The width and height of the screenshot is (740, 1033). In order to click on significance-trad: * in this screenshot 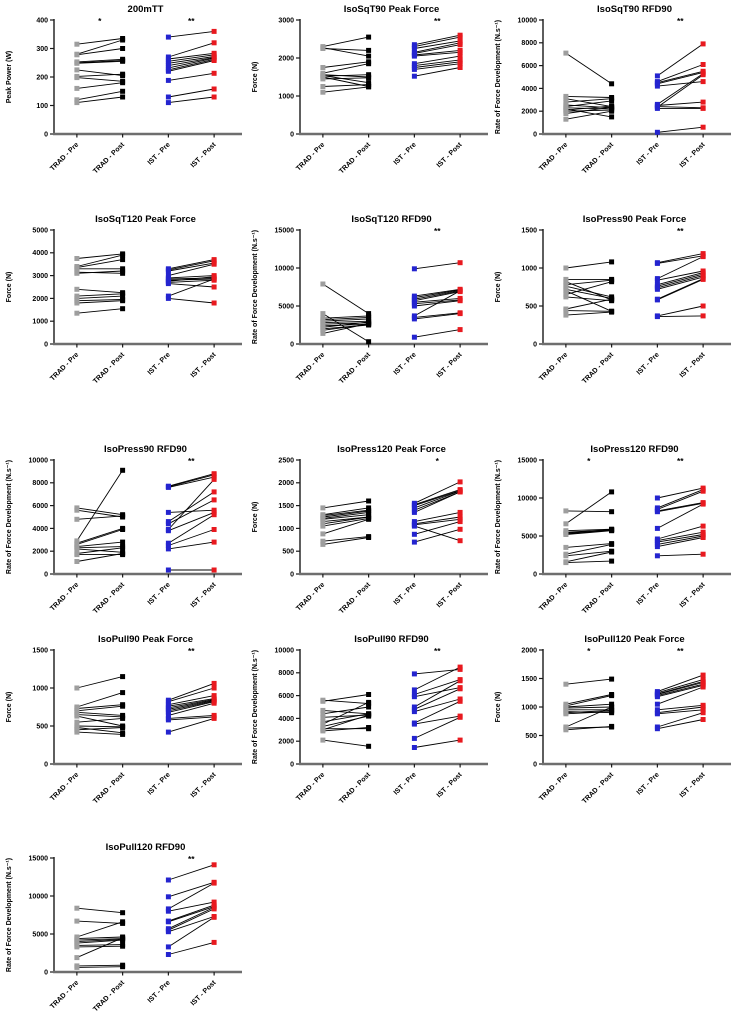, I will do `click(100, 21)`.